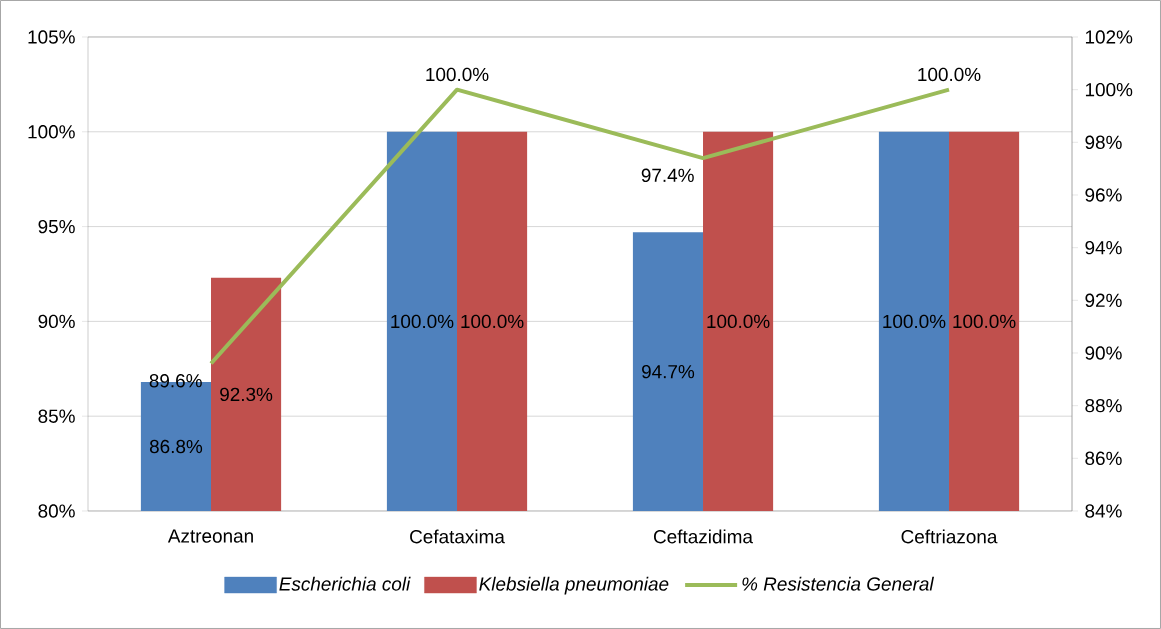 The image size is (1161, 629). Describe the element at coordinates (457, 536) in the screenshot. I see `x-tick-label: Cefataxima` at that location.